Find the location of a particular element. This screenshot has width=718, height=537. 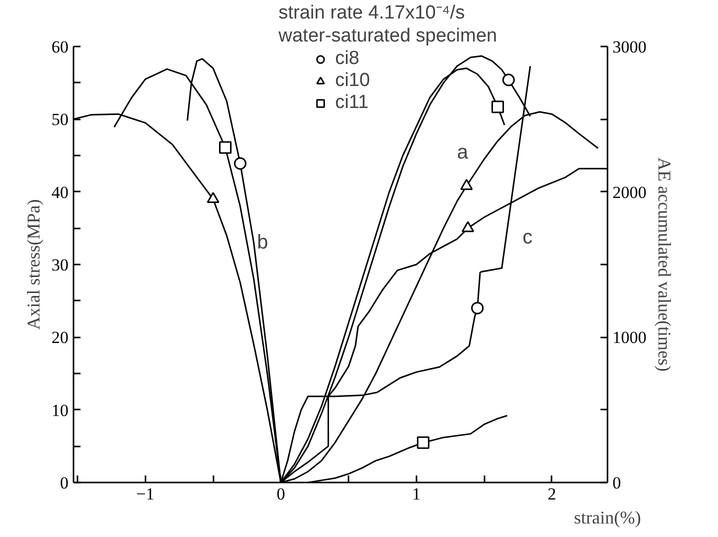

x-tick-label: 2 is located at coordinates (552, 494).